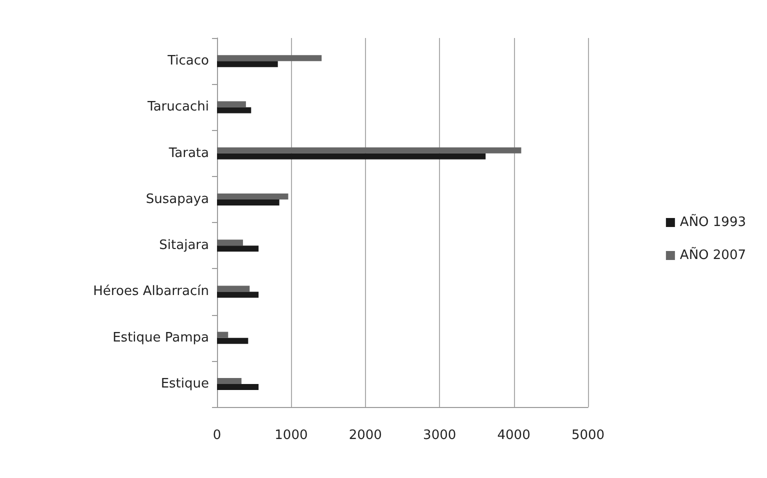 The image size is (767, 478). What do you see at coordinates (184, 384) in the screenshot?
I see `y-tick-label: Estique` at bounding box center [184, 384].